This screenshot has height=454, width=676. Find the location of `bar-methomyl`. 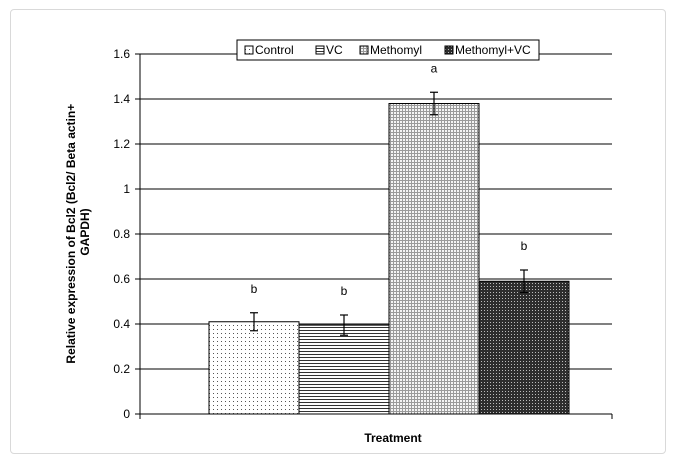

bar-methomyl is located at coordinates (434, 259).